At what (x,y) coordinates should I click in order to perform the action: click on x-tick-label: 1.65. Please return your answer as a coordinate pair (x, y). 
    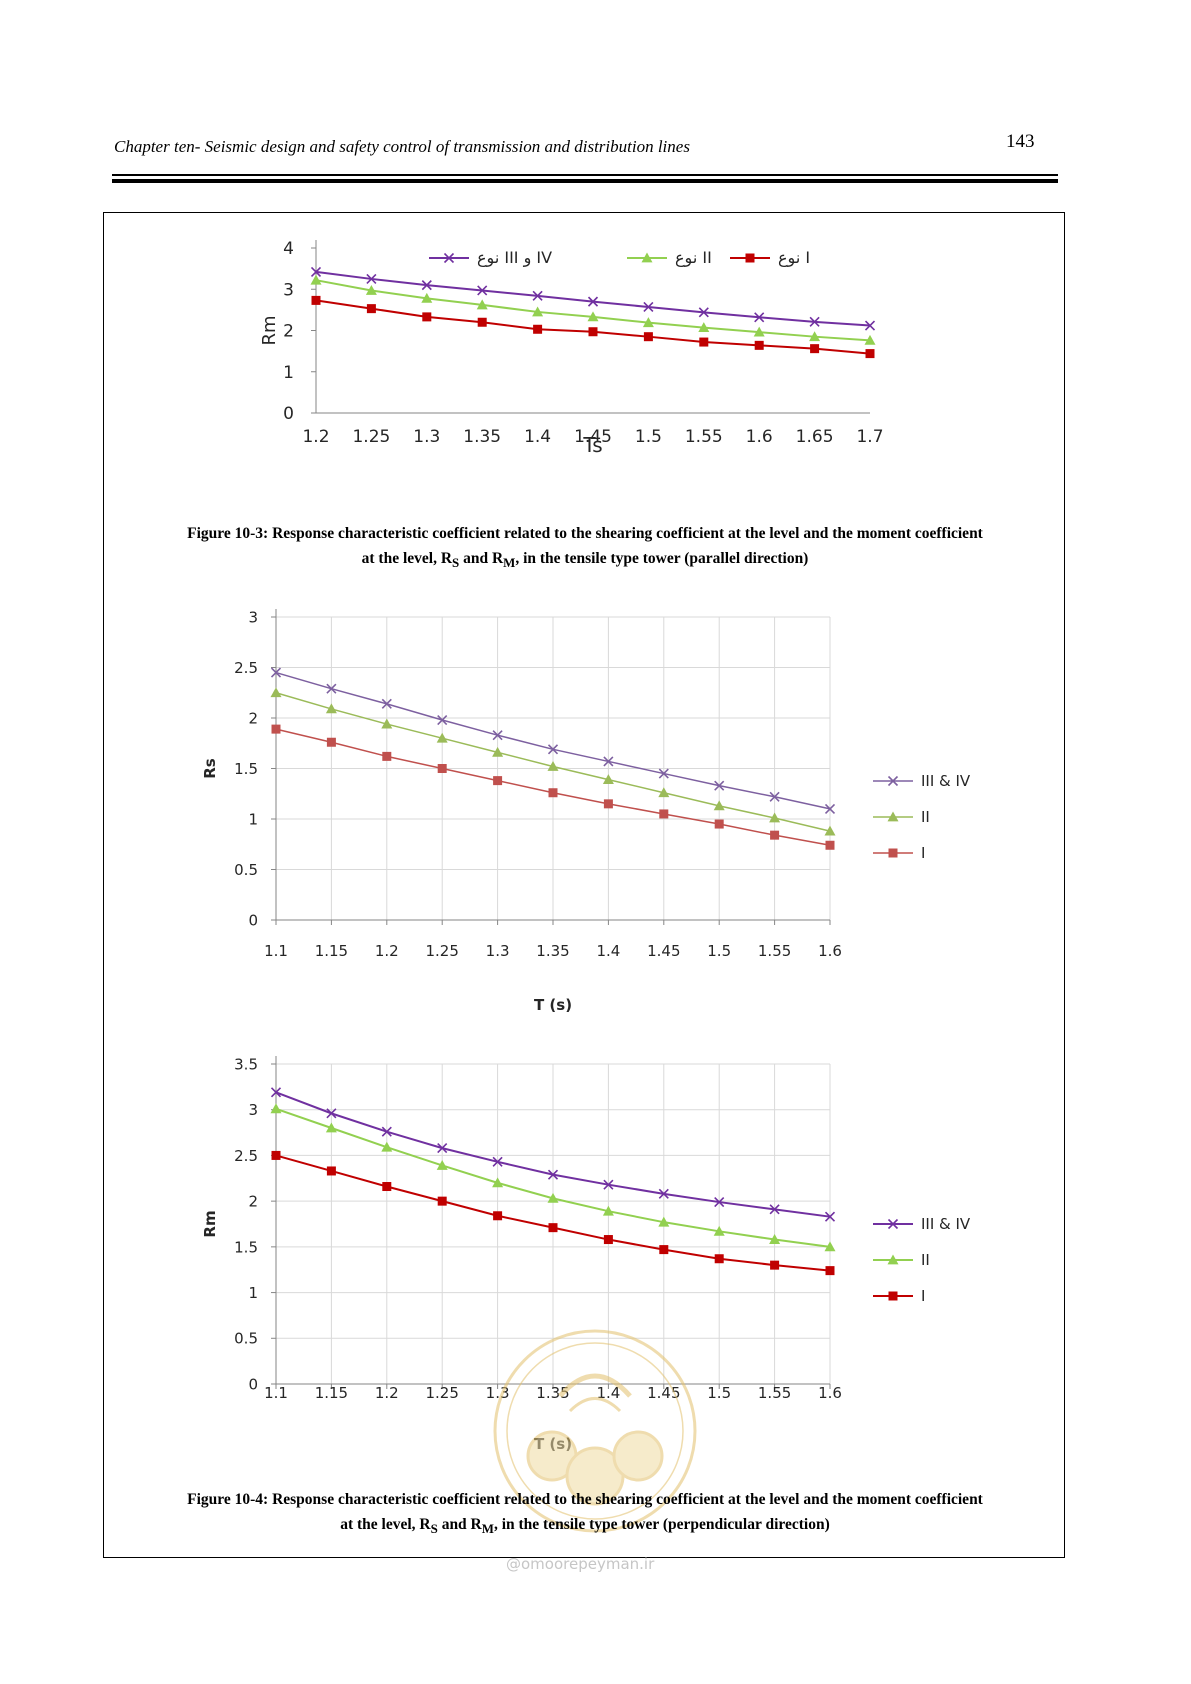
    Looking at the image, I should click on (815, 437).